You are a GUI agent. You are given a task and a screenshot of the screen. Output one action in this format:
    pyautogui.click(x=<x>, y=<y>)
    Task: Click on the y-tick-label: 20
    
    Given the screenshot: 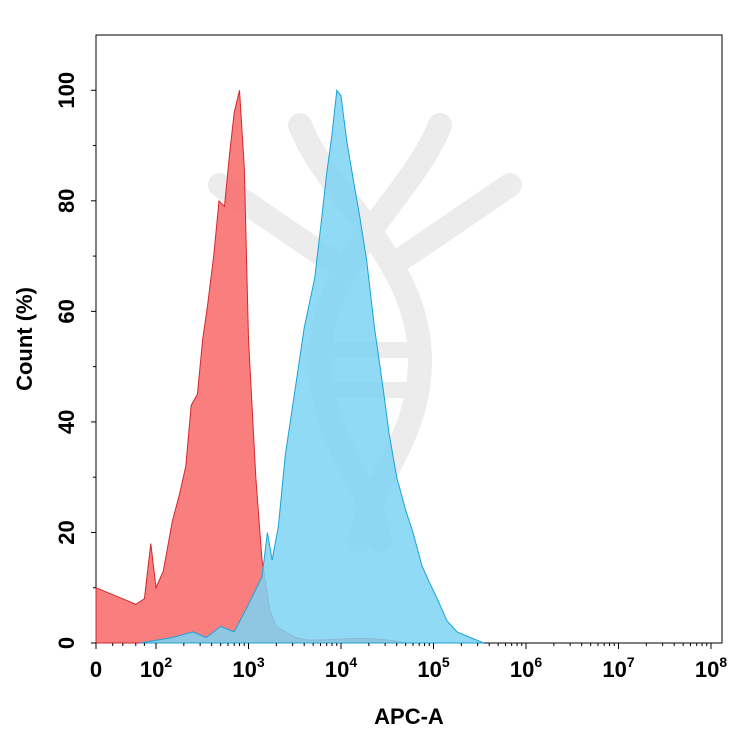 What is the action you would take?
    pyautogui.click(x=66, y=532)
    